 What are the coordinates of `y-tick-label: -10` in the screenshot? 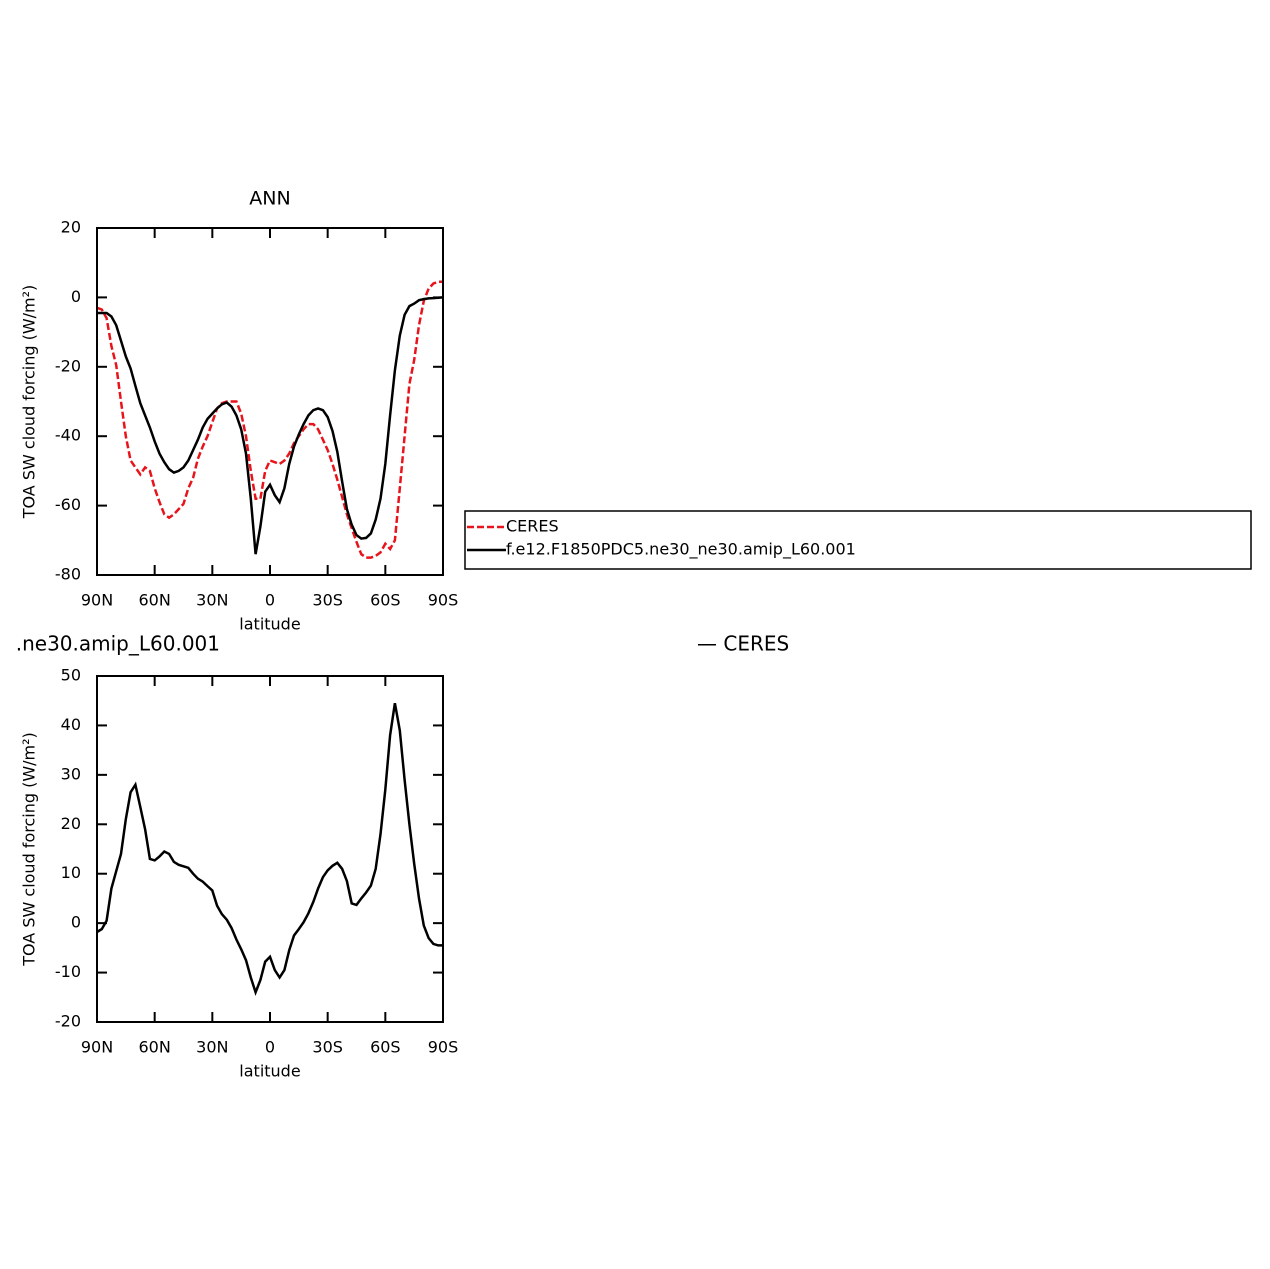 It's located at (68, 971).